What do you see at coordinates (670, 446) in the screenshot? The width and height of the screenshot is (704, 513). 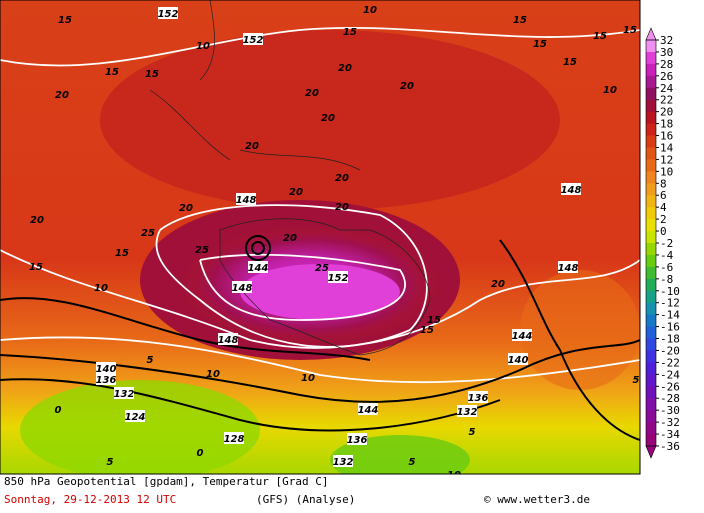 I see `colorbar-label: -36` at bounding box center [670, 446].